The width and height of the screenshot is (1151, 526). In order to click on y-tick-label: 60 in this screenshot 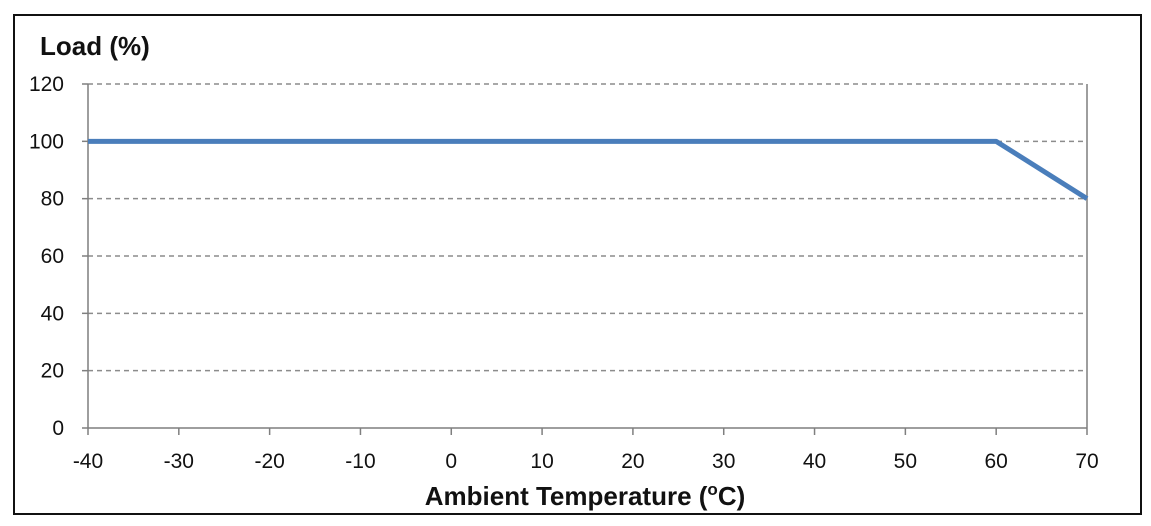, I will do `click(52, 256)`.